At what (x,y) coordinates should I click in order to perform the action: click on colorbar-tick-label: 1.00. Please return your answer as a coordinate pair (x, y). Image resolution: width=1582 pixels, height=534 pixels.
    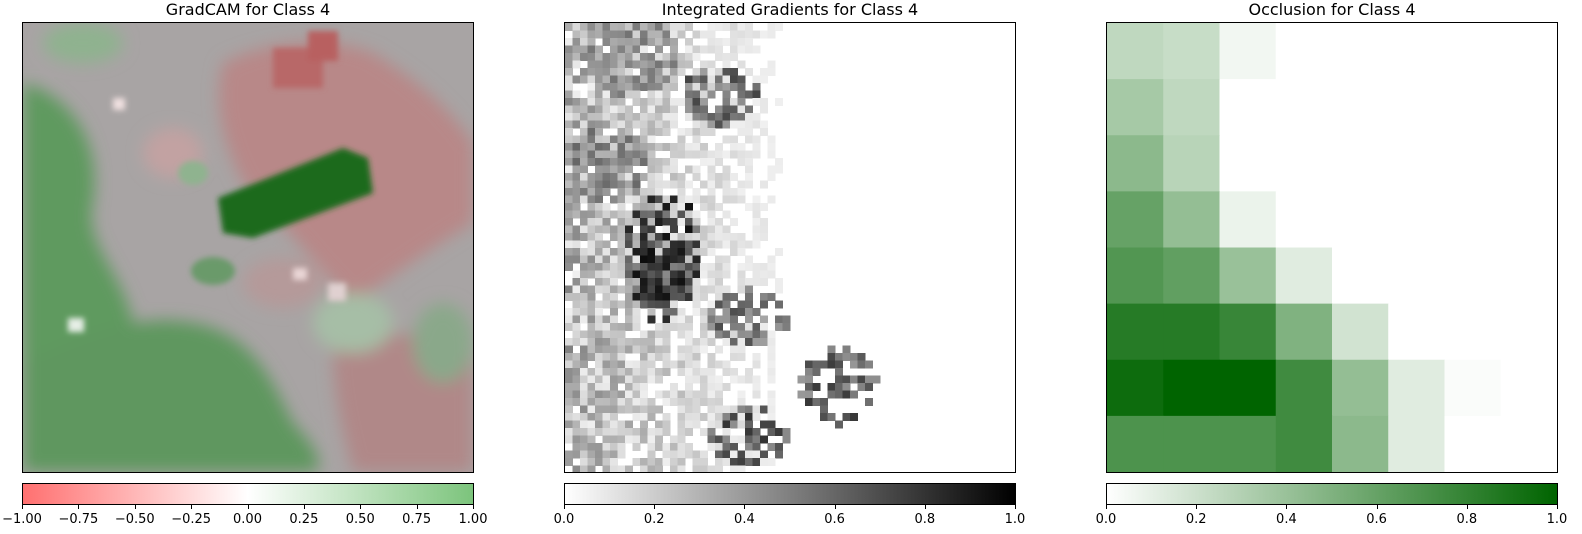
    Looking at the image, I should click on (473, 519).